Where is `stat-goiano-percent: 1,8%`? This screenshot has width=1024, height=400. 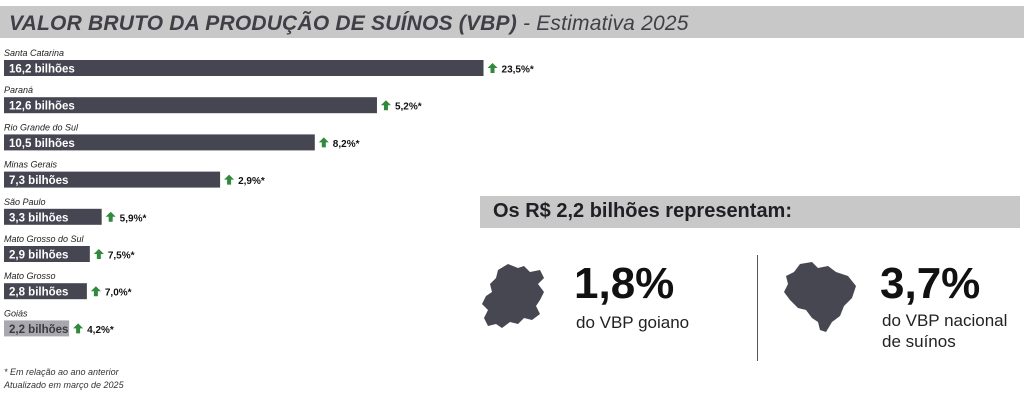
stat-goiano-percent: 1,8% is located at coordinates (624, 283).